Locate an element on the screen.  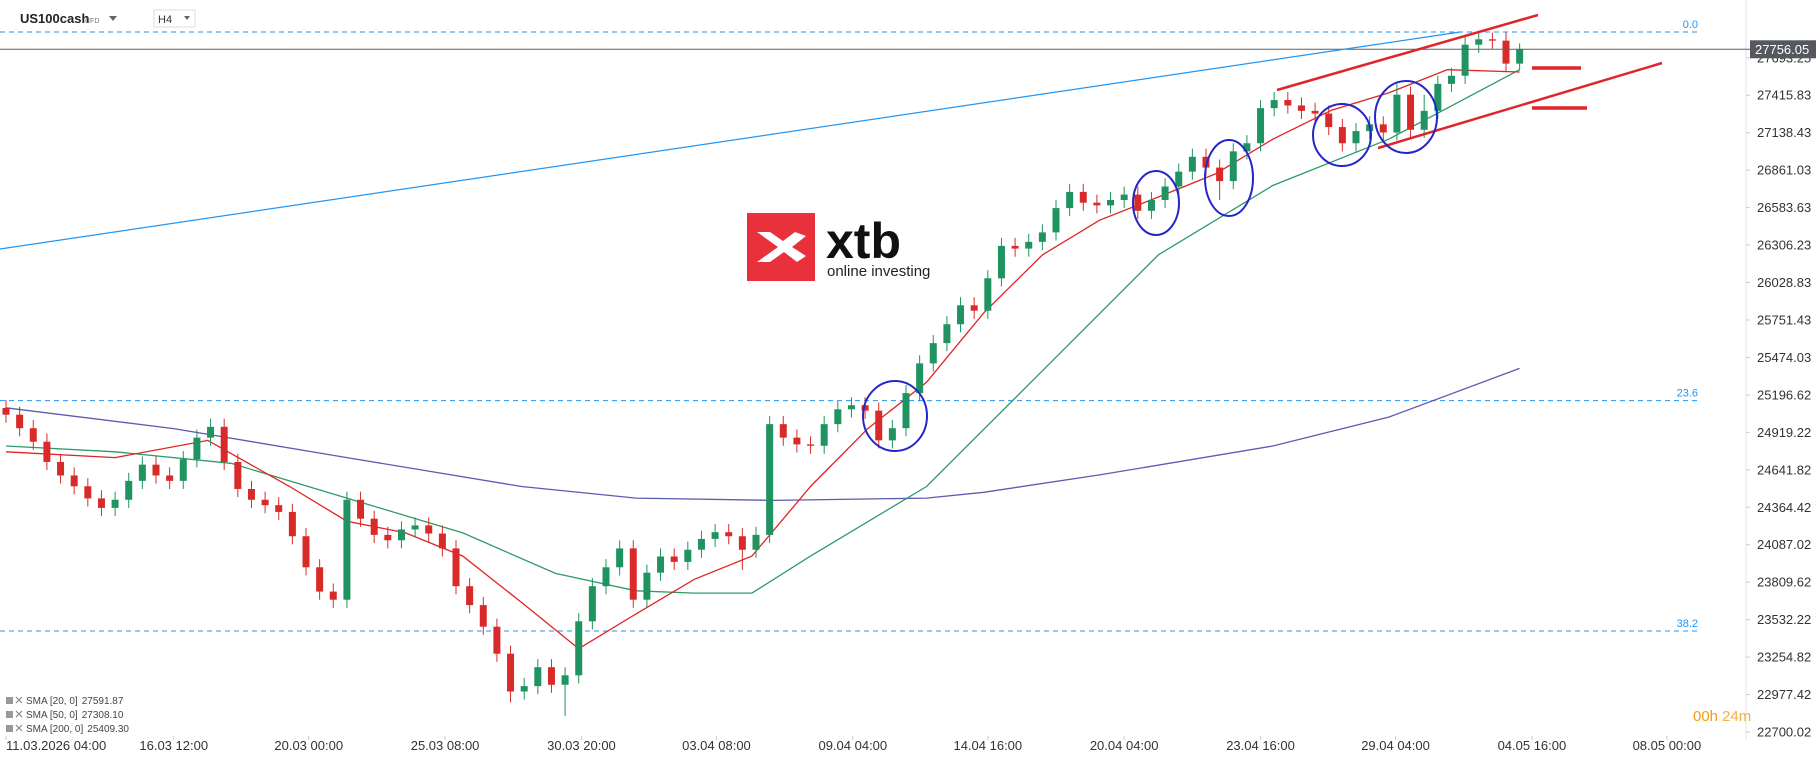
current-price-box is located at coordinates (1783, 49).